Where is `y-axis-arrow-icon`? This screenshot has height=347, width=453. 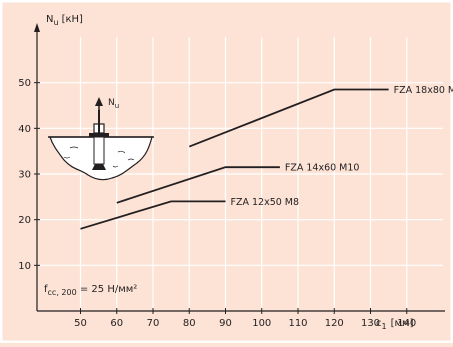
y-axis-arrow-icon is located at coordinates (37, 27).